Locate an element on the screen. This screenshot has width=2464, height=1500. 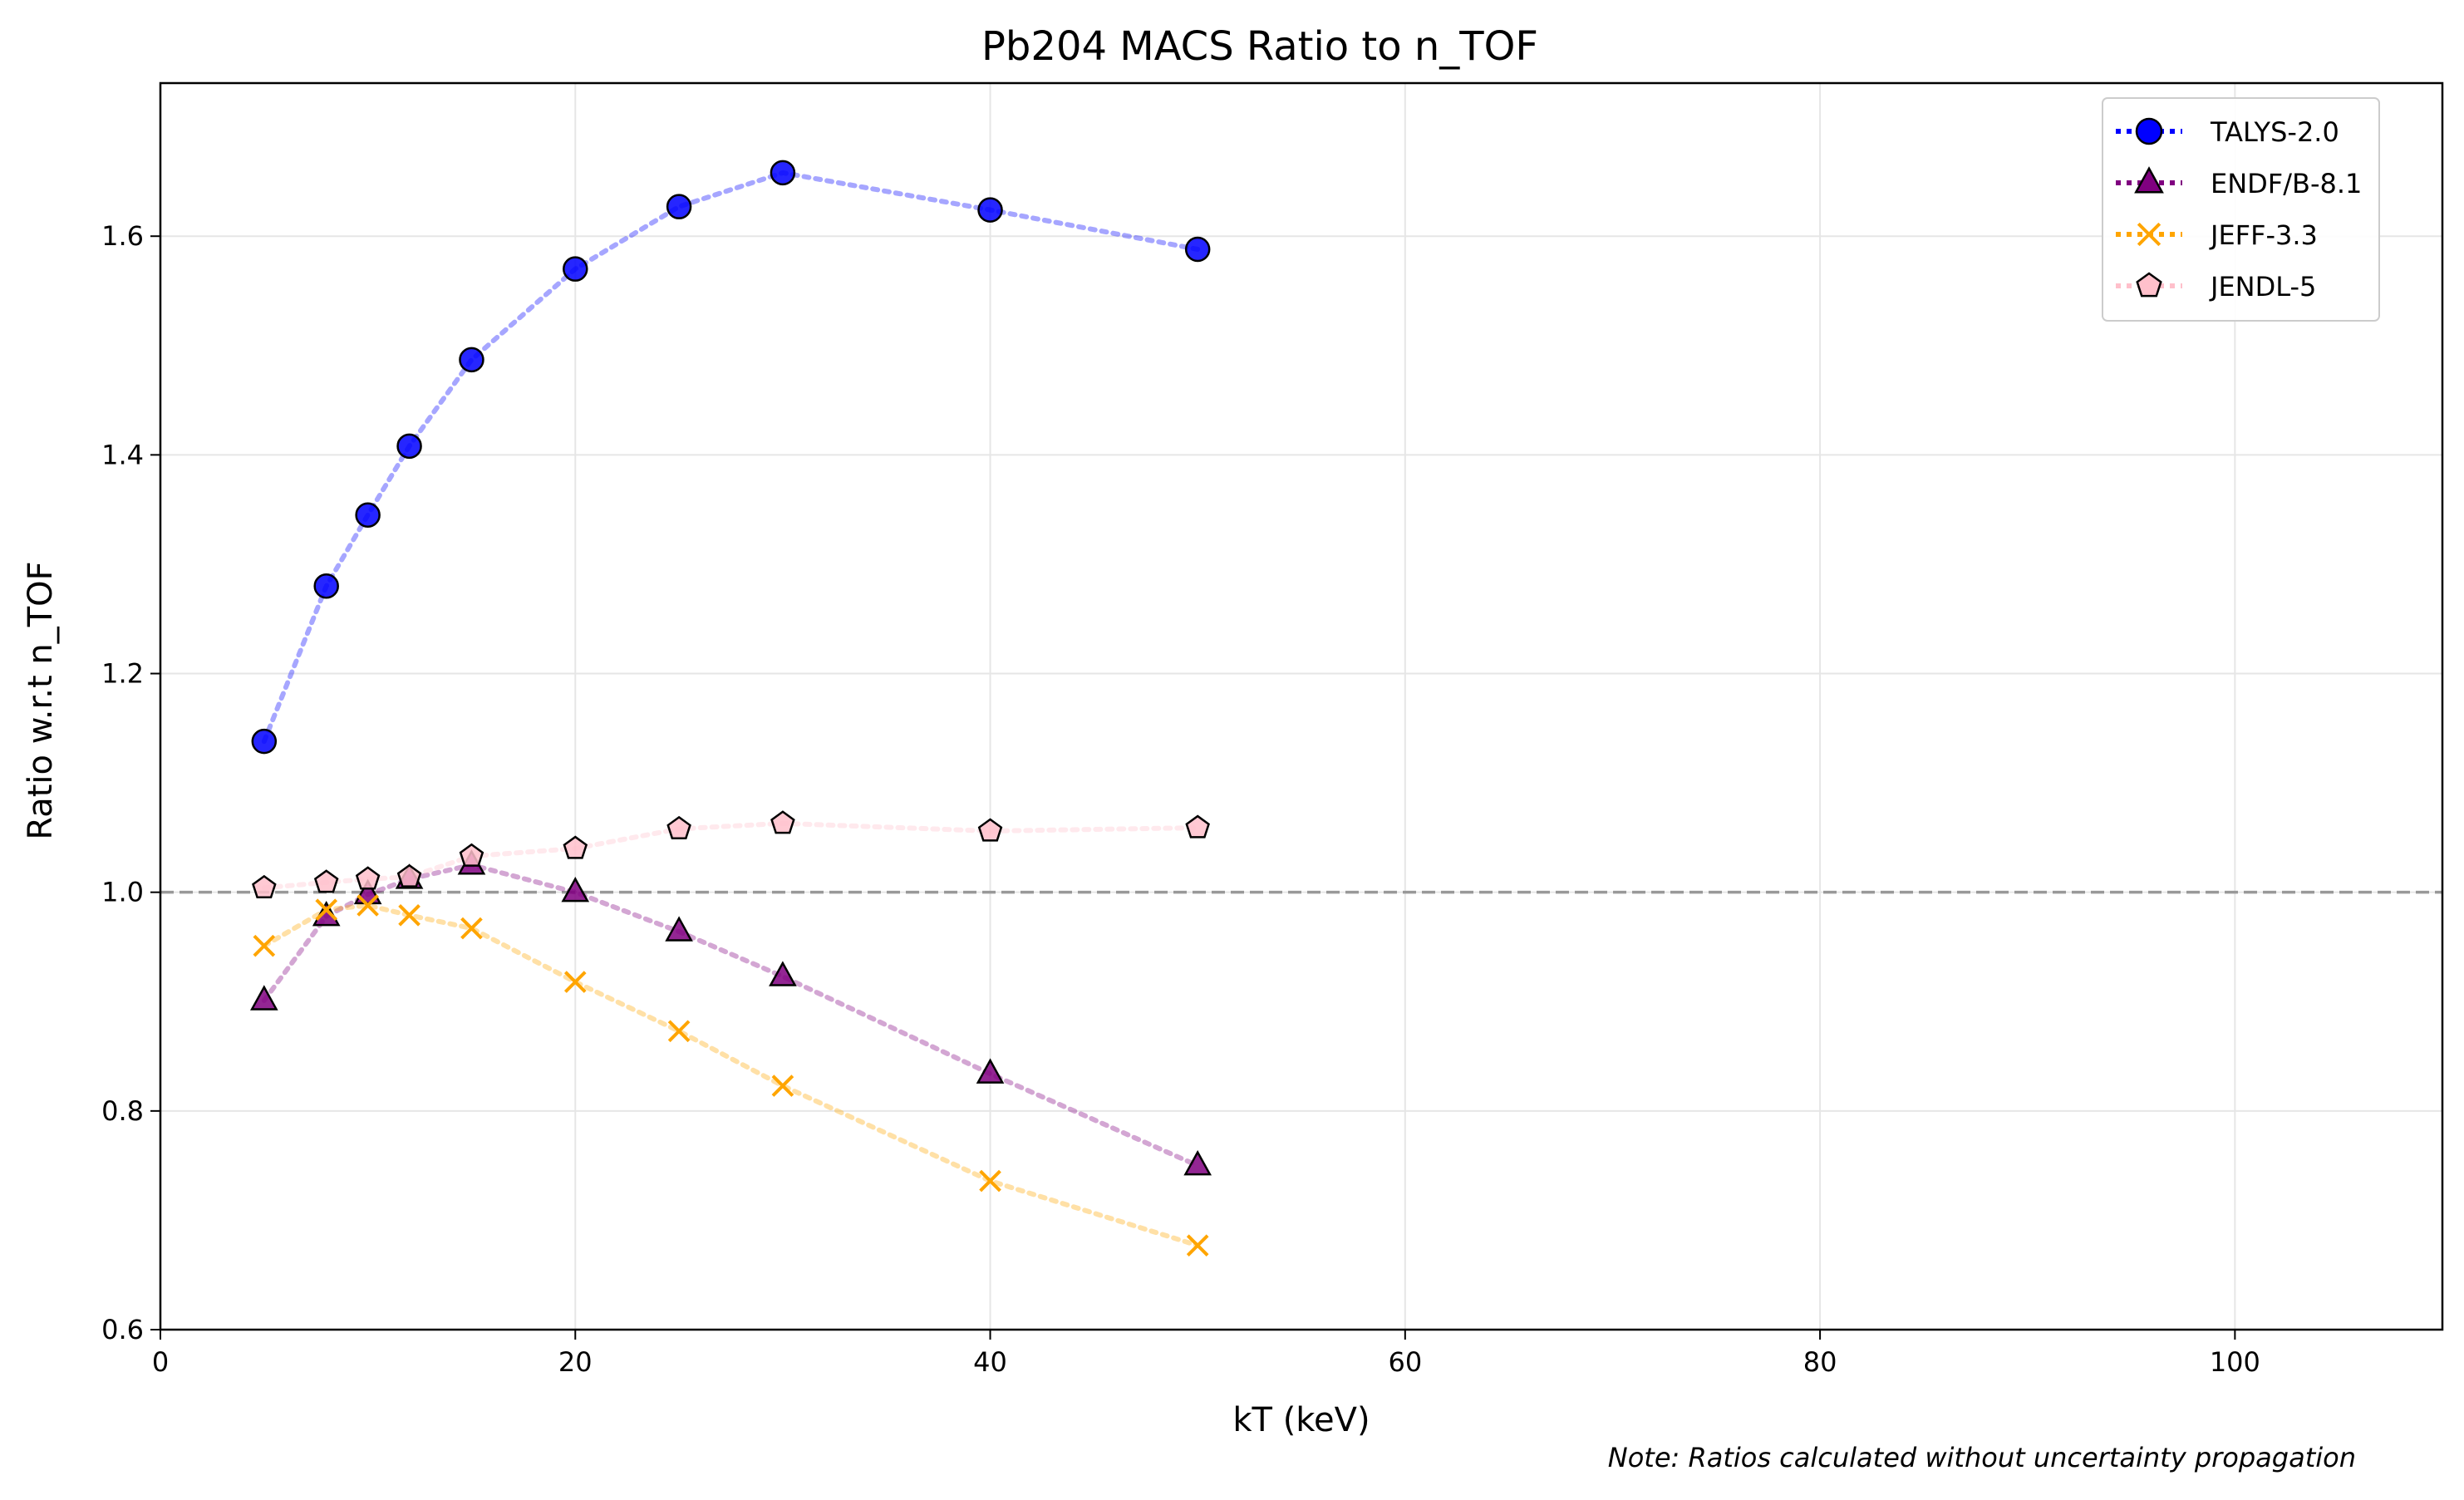
legend-box is located at coordinates (2241, 209).